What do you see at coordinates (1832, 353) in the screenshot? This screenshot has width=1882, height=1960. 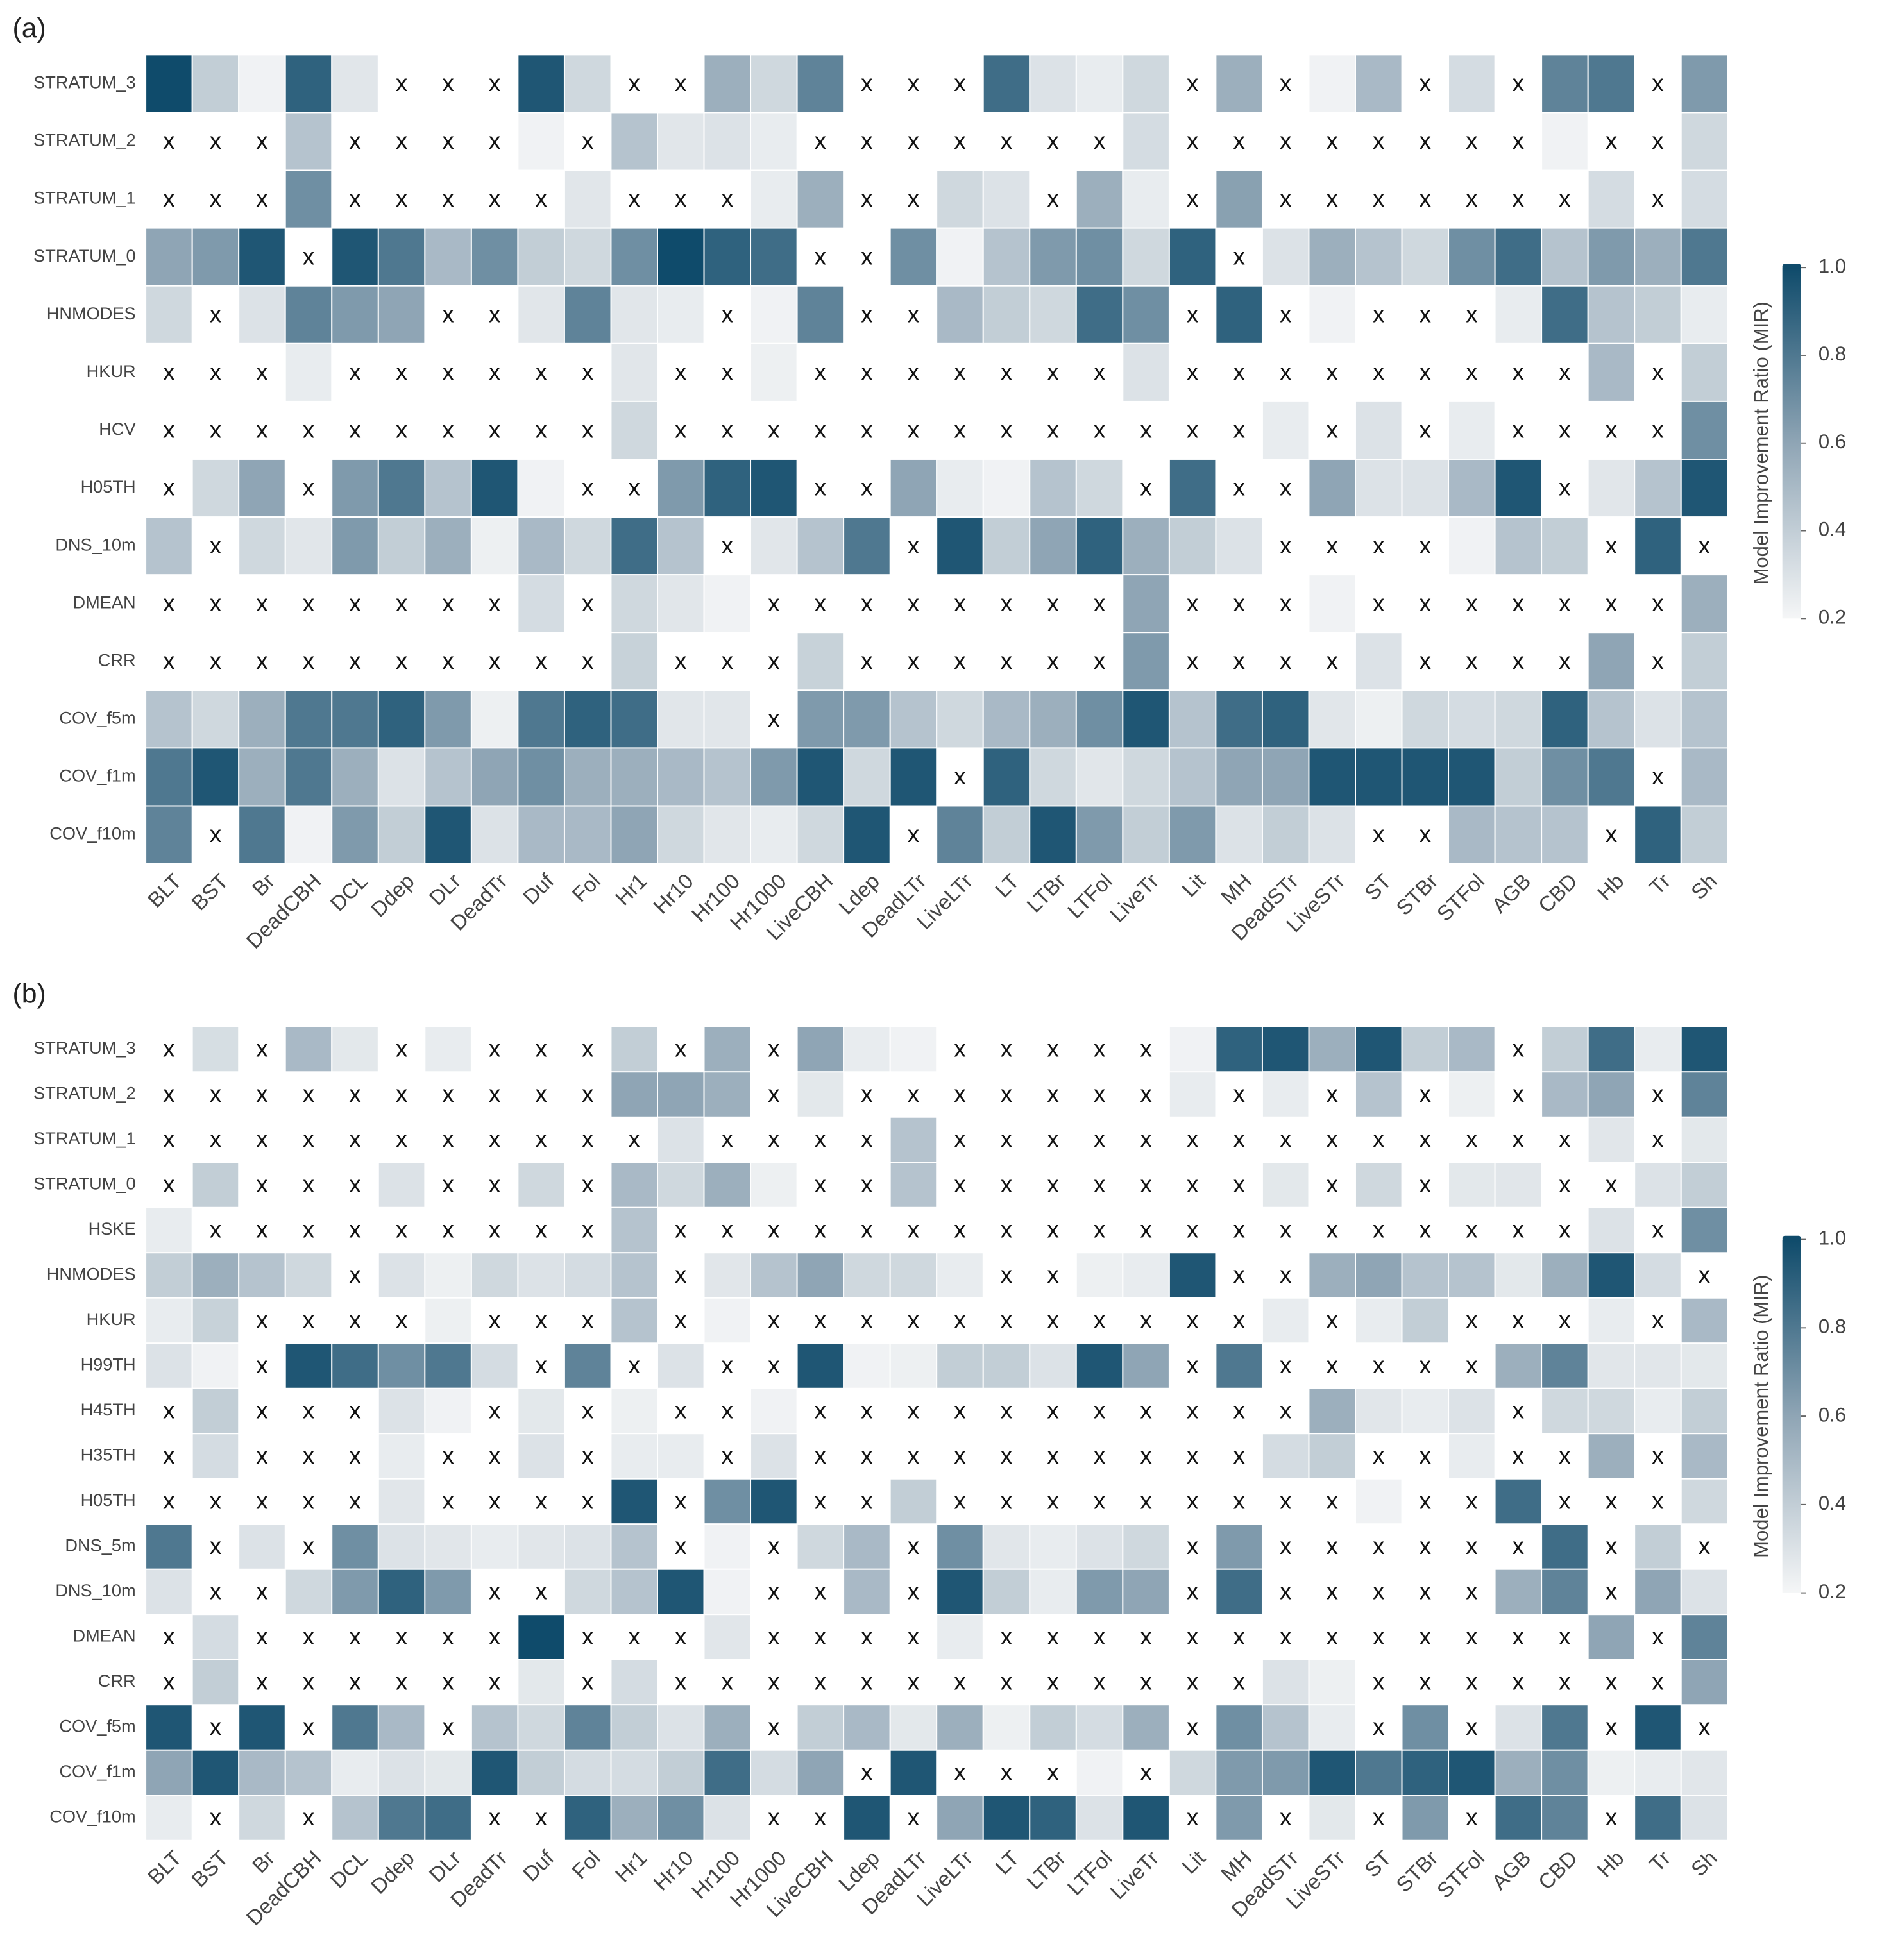 I see `colorbar-tick-label: 0.8` at bounding box center [1832, 353].